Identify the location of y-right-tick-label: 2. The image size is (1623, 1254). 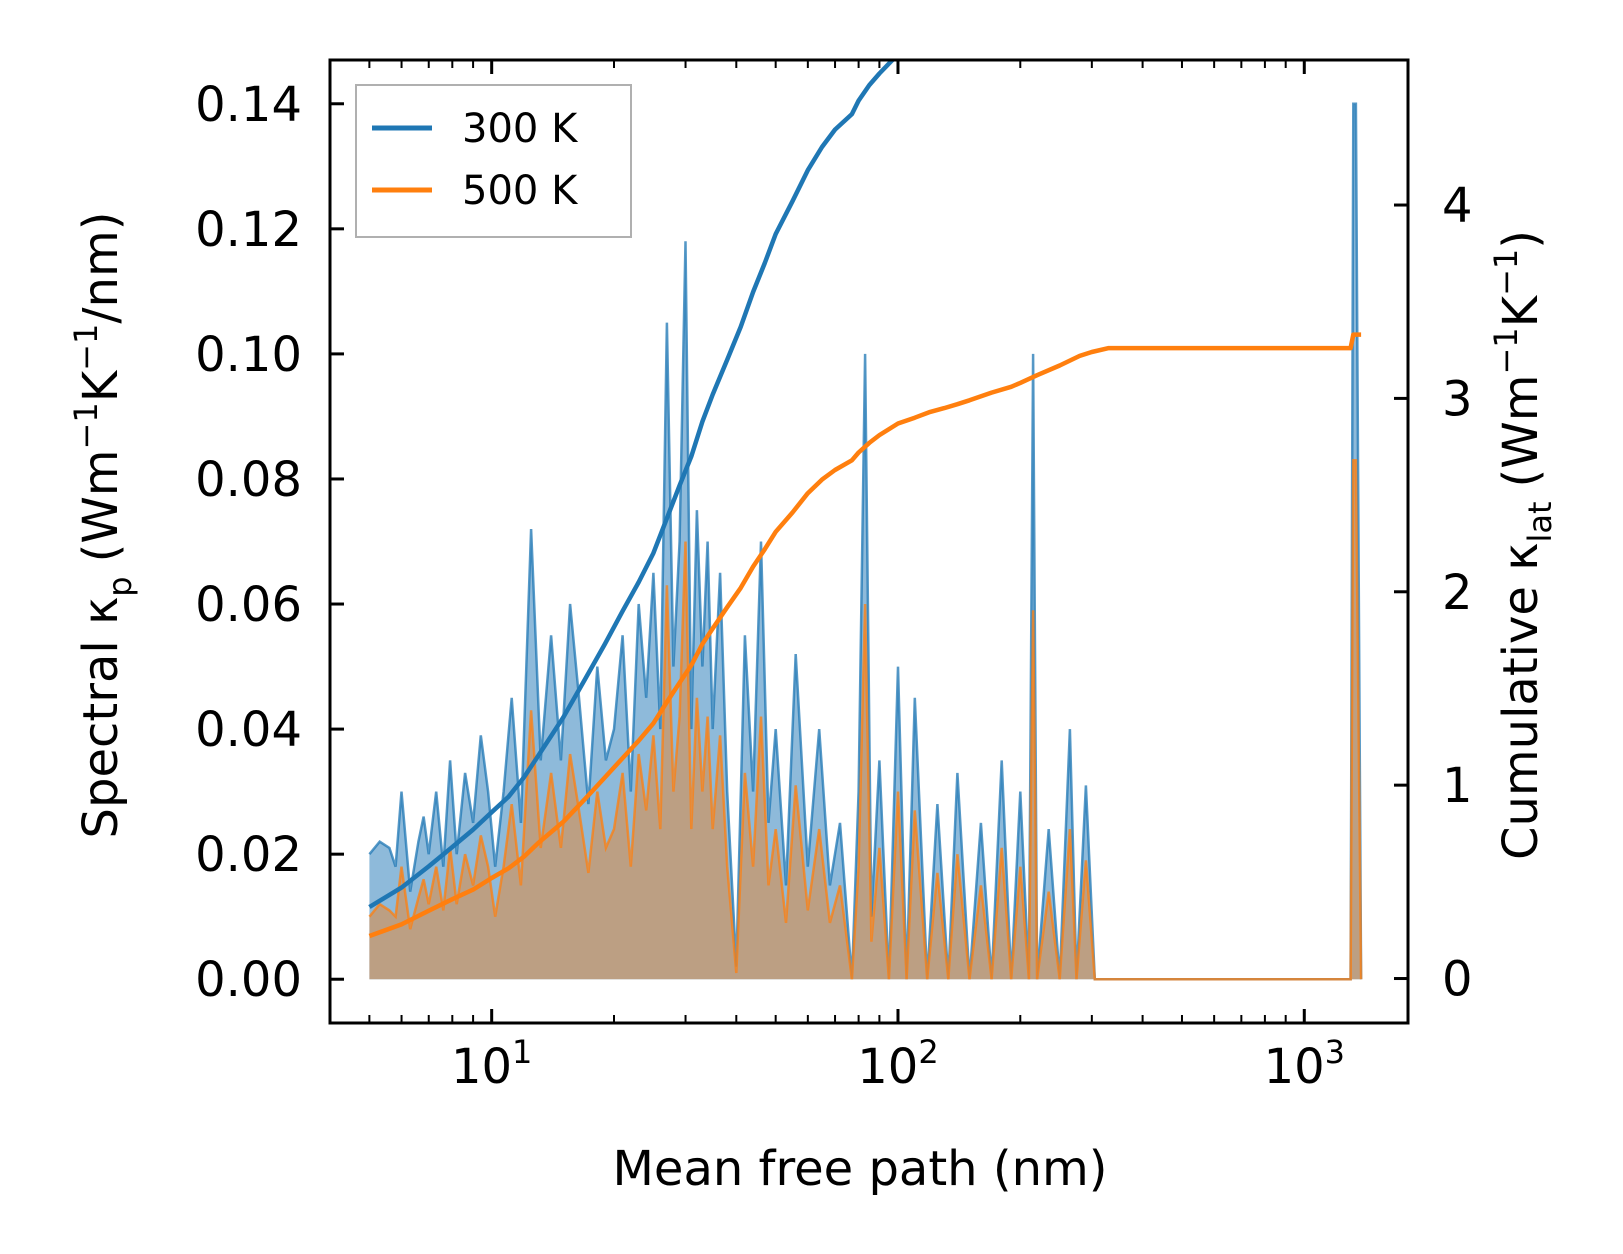
(1457, 593).